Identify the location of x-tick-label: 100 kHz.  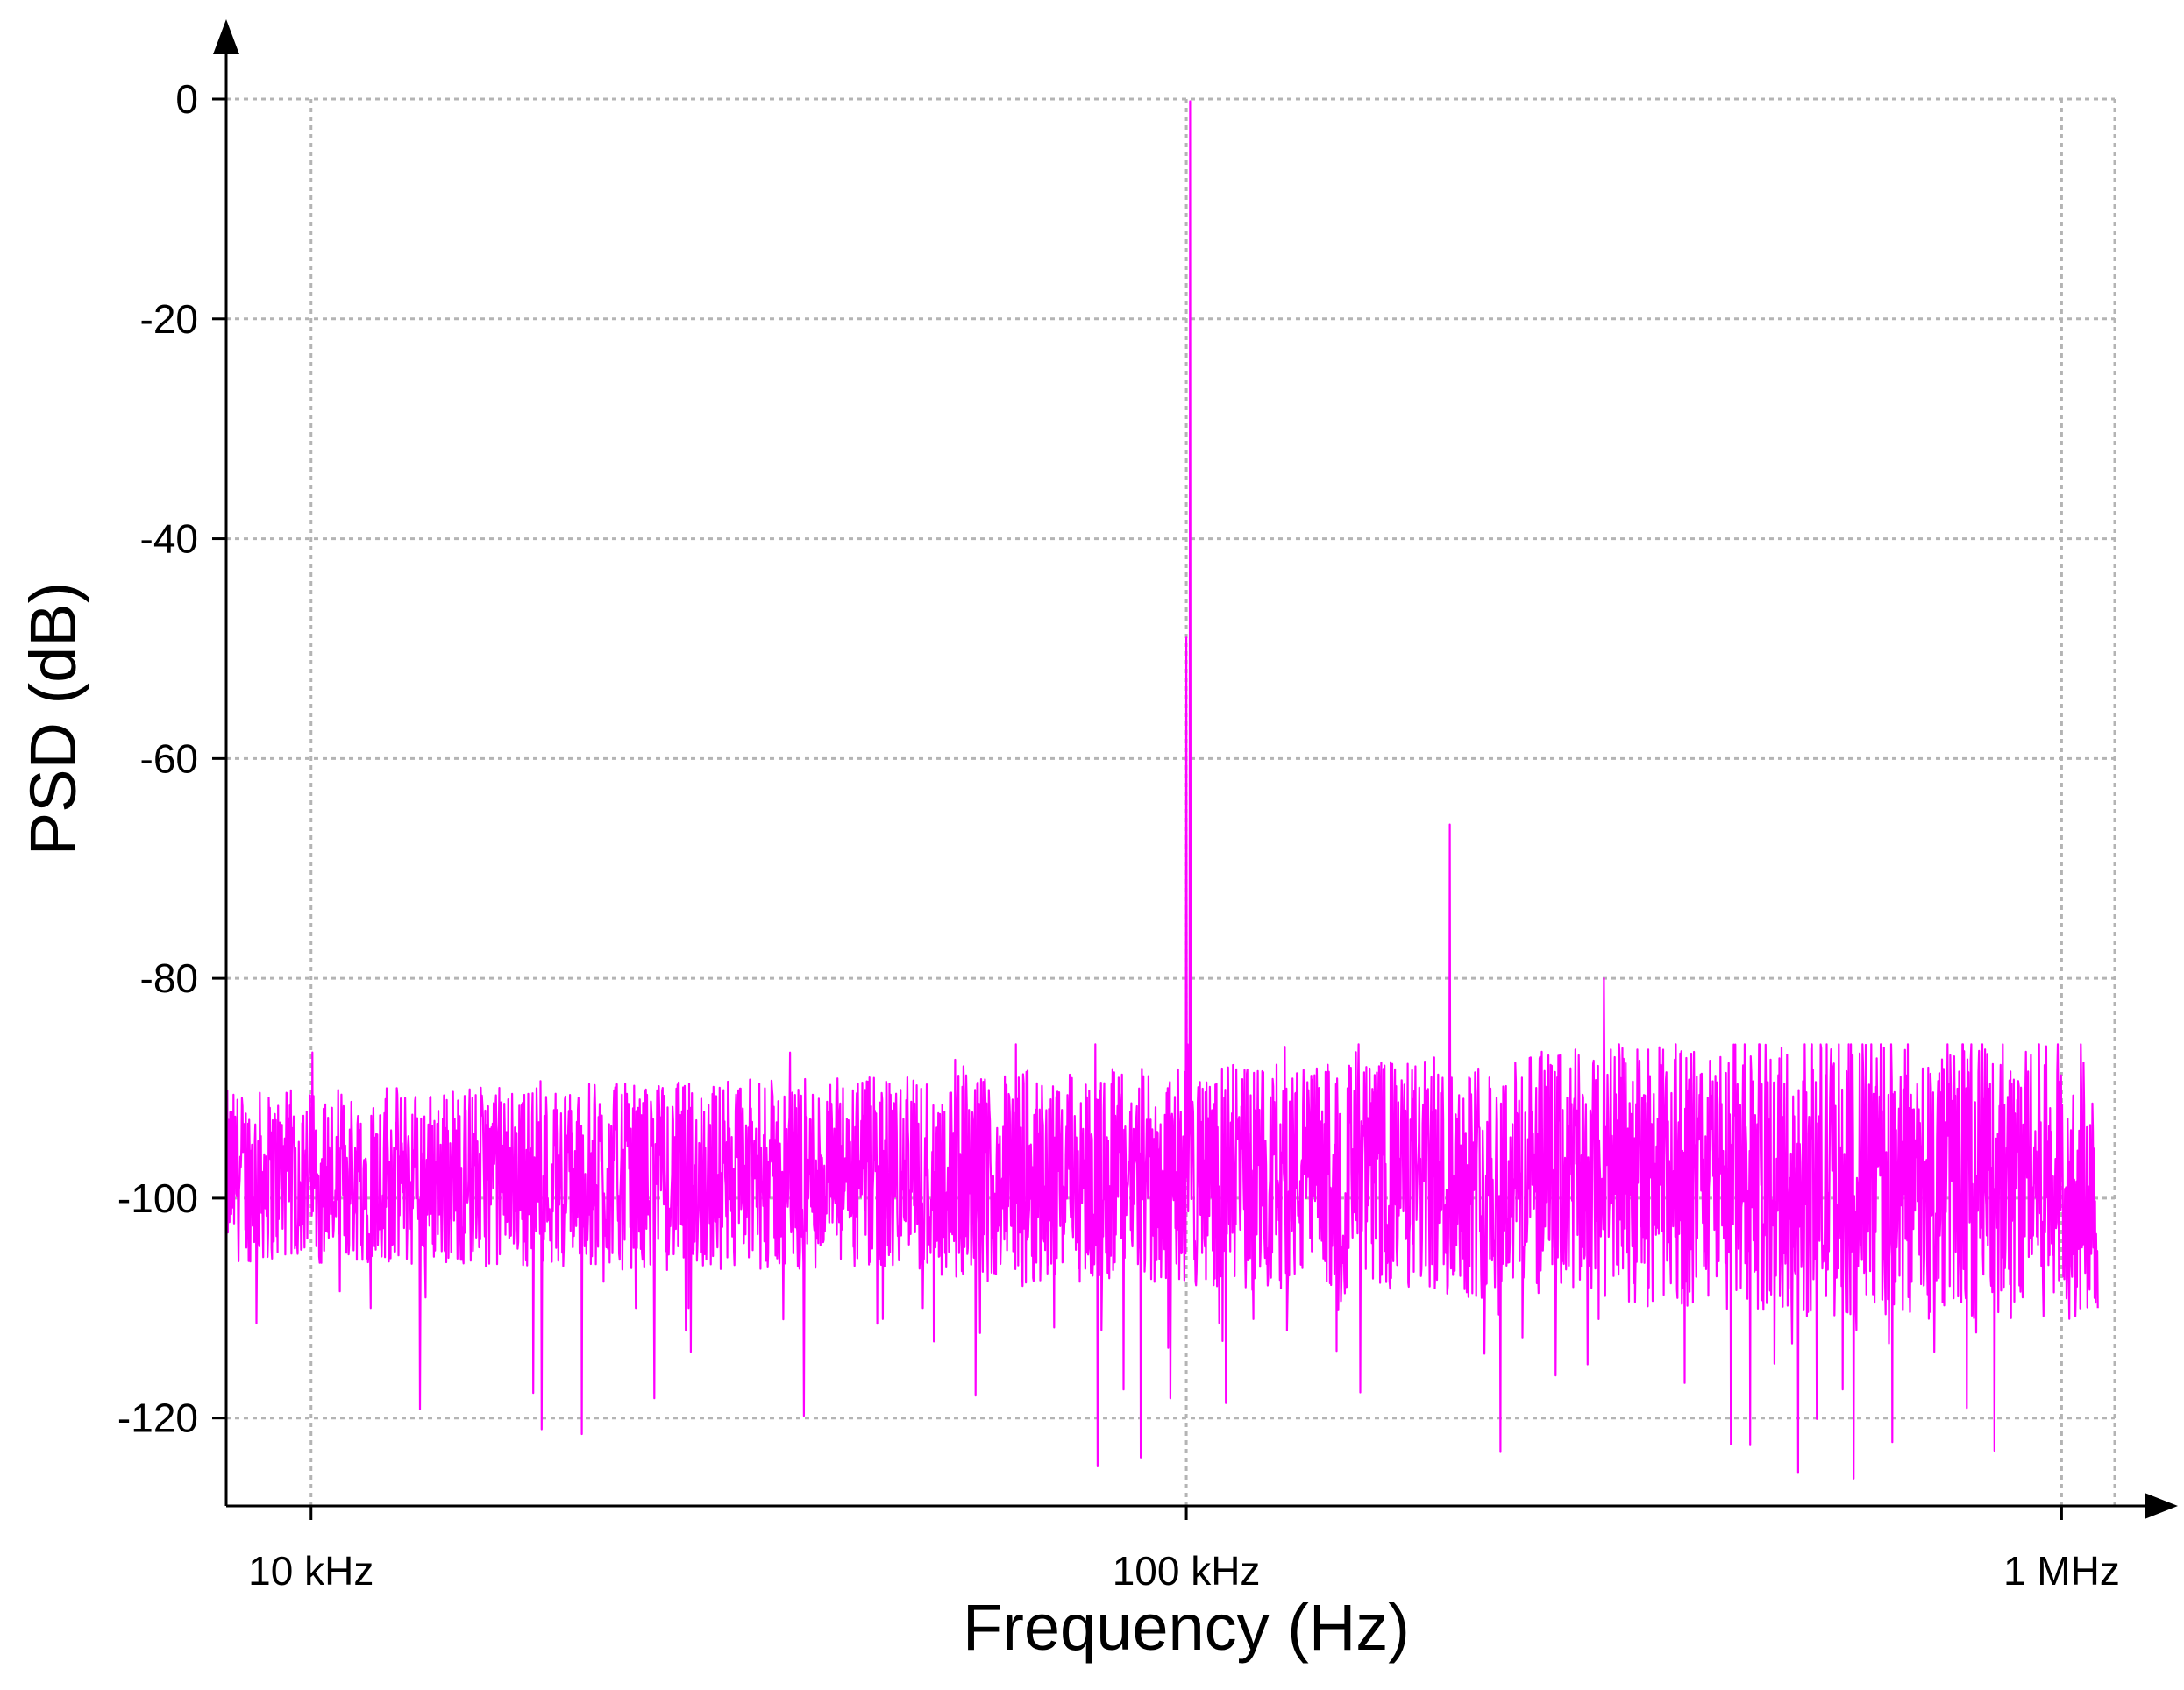
(1187, 1571).